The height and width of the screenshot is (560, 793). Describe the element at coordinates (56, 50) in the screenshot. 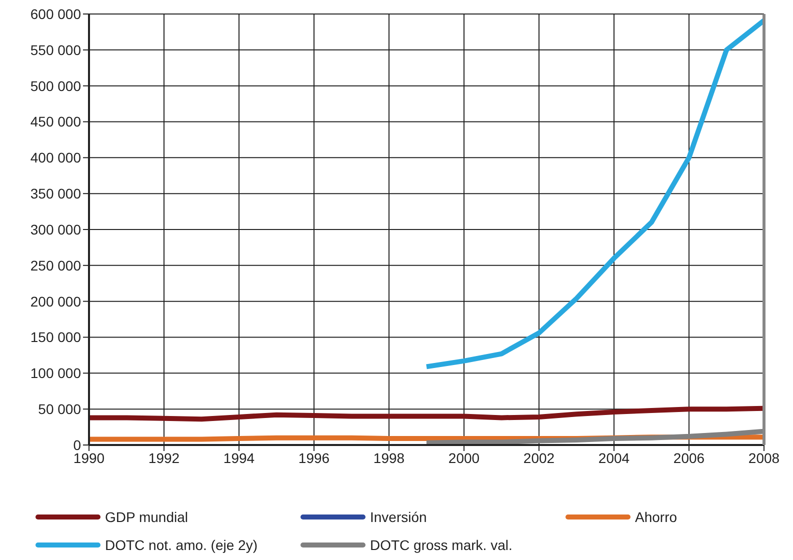

I see `y-tick-label: 550 000` at that location.